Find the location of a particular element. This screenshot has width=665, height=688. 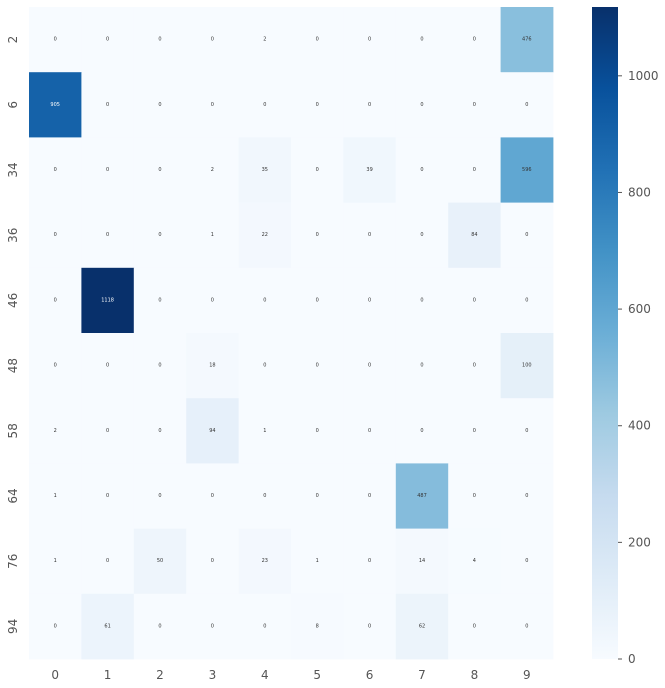

cell-value-label: 94 is located at coordinates (212, 431).